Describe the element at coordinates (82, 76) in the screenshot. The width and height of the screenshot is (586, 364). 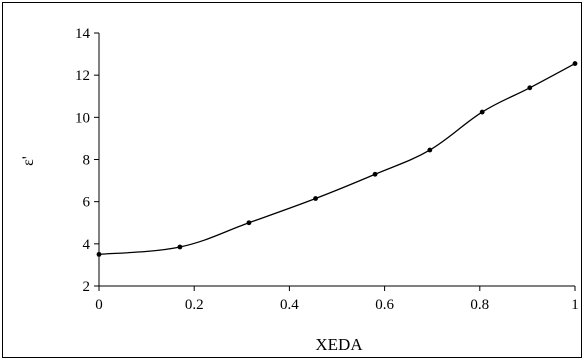
I see `y-tick-label: 12` at that location.